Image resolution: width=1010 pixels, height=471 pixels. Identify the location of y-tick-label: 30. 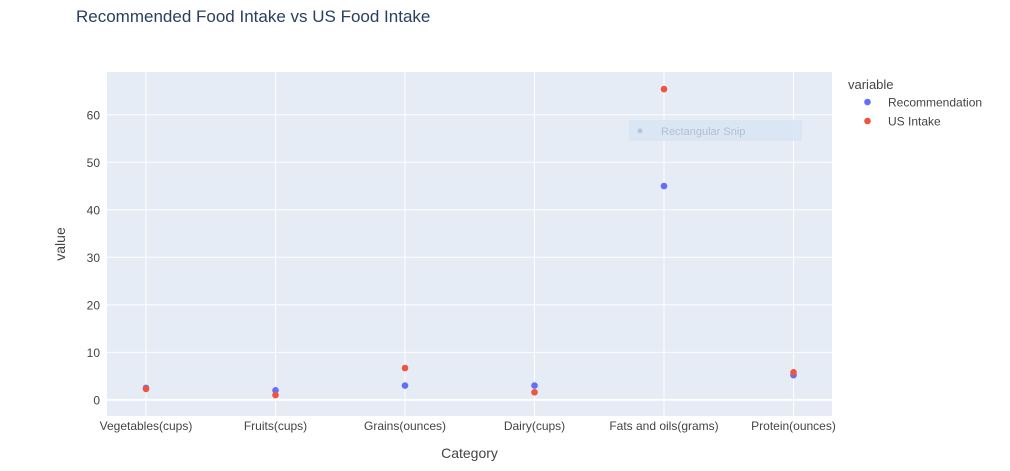
(94, 258).